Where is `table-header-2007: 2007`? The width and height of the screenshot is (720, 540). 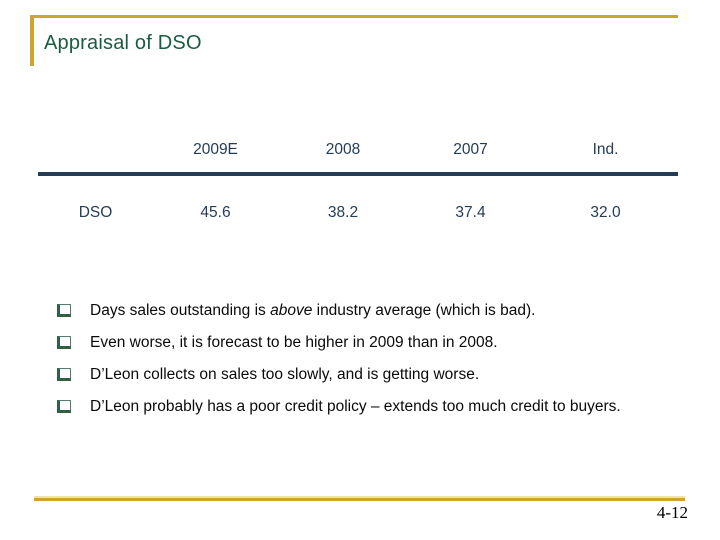 table-header-2007: 2007 is located at coordinates (470, 149).